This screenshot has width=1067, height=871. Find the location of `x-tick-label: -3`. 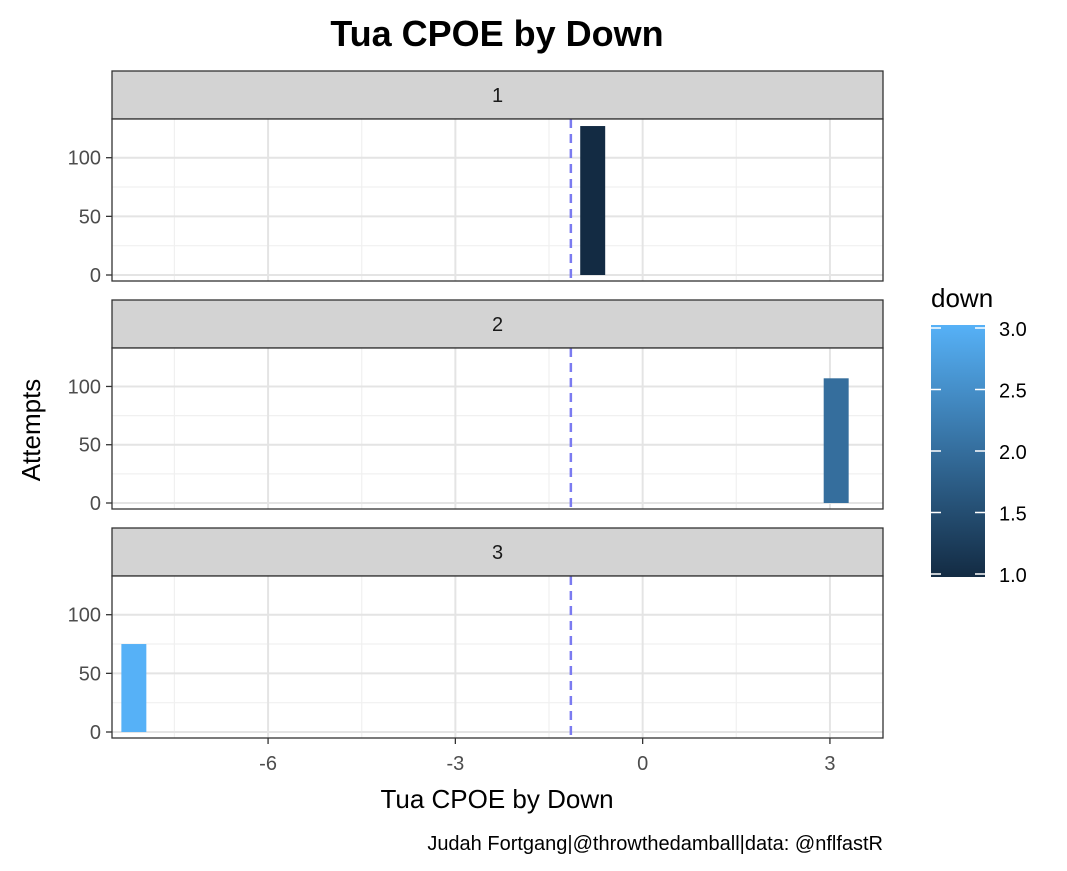

x-tick-label: -3 is located at coordinates (455, 764).